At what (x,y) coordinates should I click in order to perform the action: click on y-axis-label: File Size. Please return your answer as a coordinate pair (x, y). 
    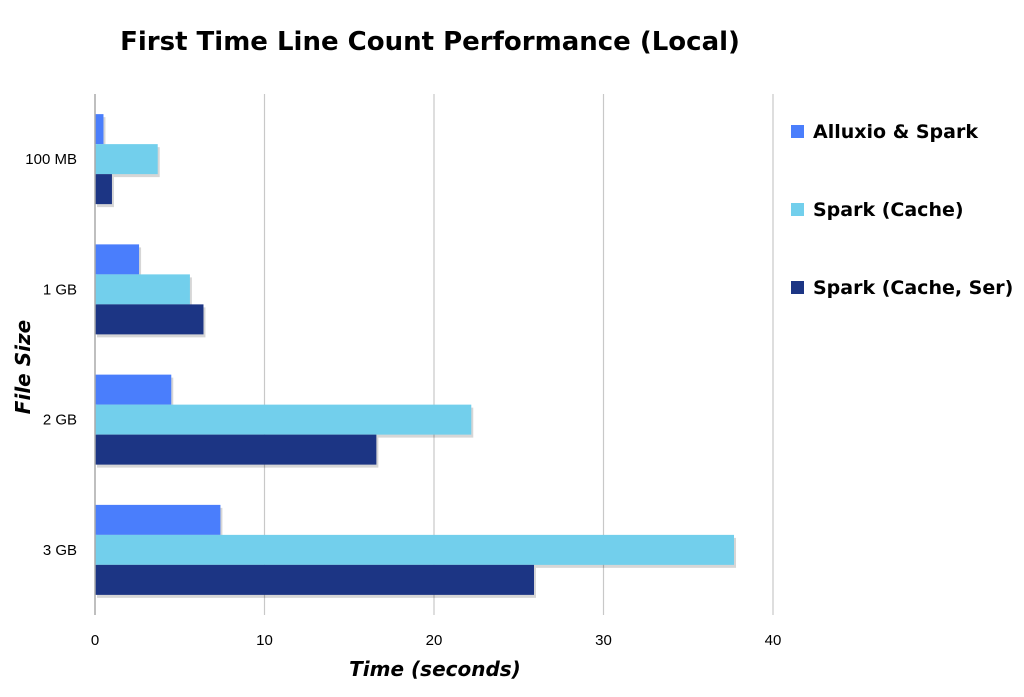
    Looking at the image, I should click on (23, 367).